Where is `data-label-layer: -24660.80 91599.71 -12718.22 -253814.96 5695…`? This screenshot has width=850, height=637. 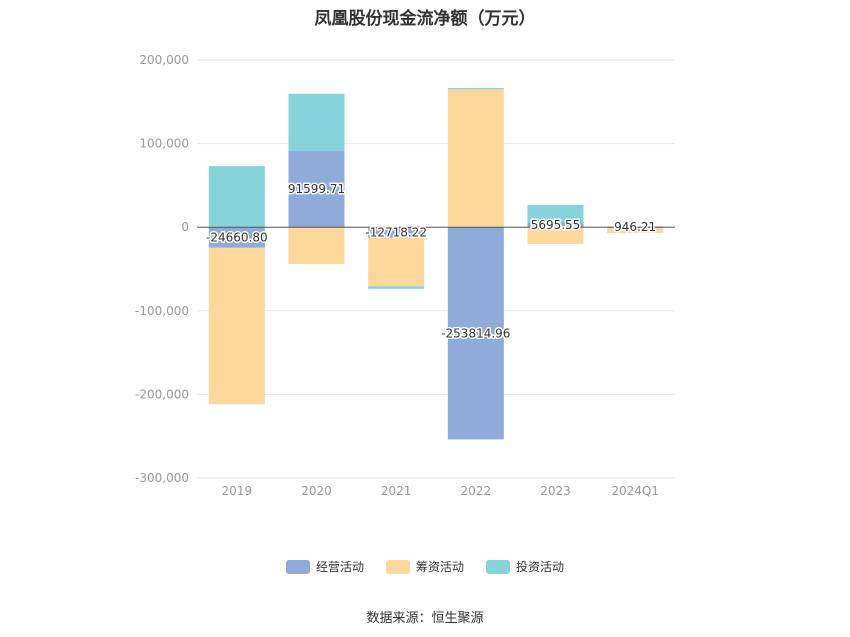
data-label-layer: -24660.80 91599.71 -12718.22 -253814.96 5695… is located at coordinates (431, 260).